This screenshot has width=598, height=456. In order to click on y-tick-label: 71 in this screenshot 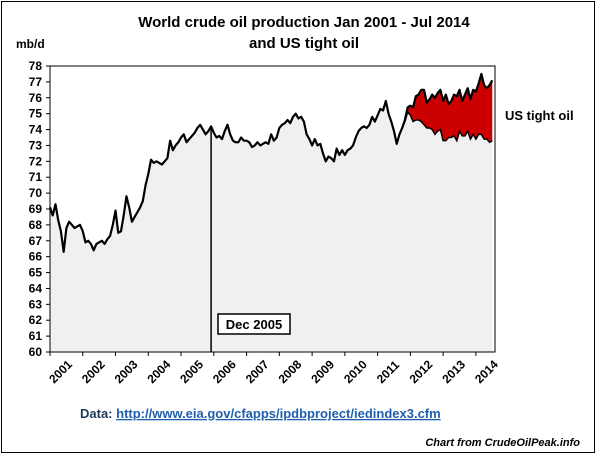, I will do `click(36, 177)`.